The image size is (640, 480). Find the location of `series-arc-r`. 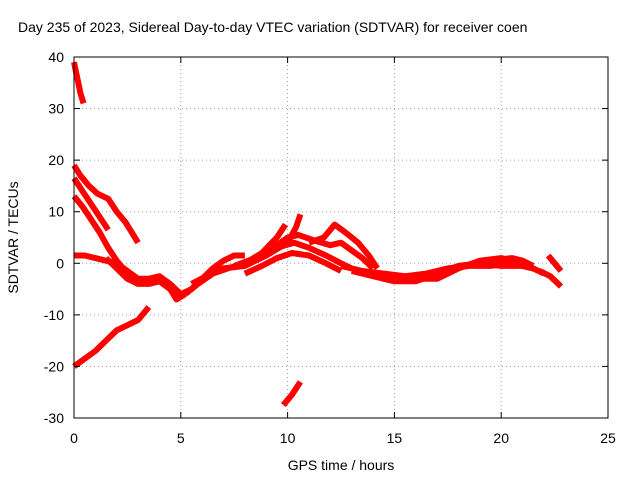

series-arc-r is located at coordinates (554, 263).